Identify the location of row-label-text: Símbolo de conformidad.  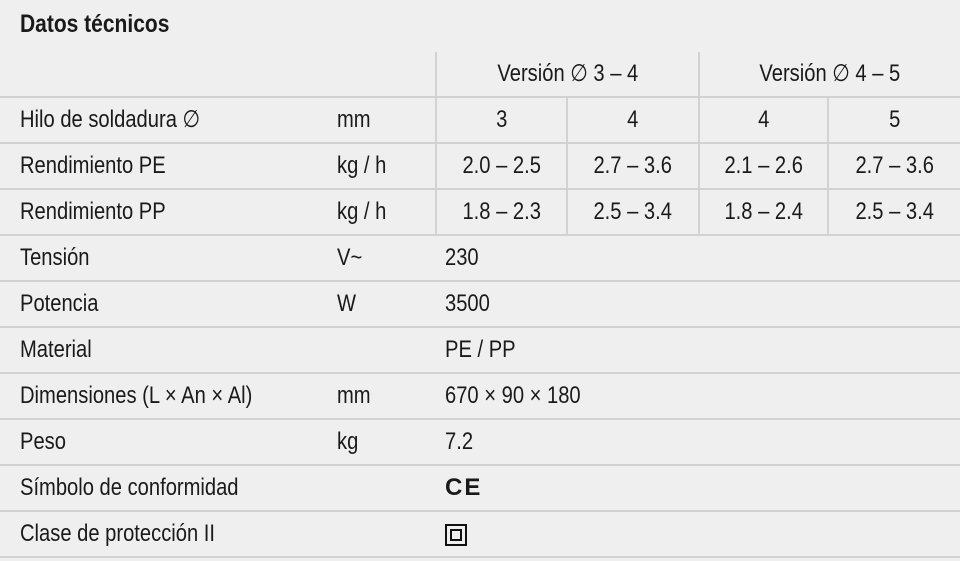
(129, 487).